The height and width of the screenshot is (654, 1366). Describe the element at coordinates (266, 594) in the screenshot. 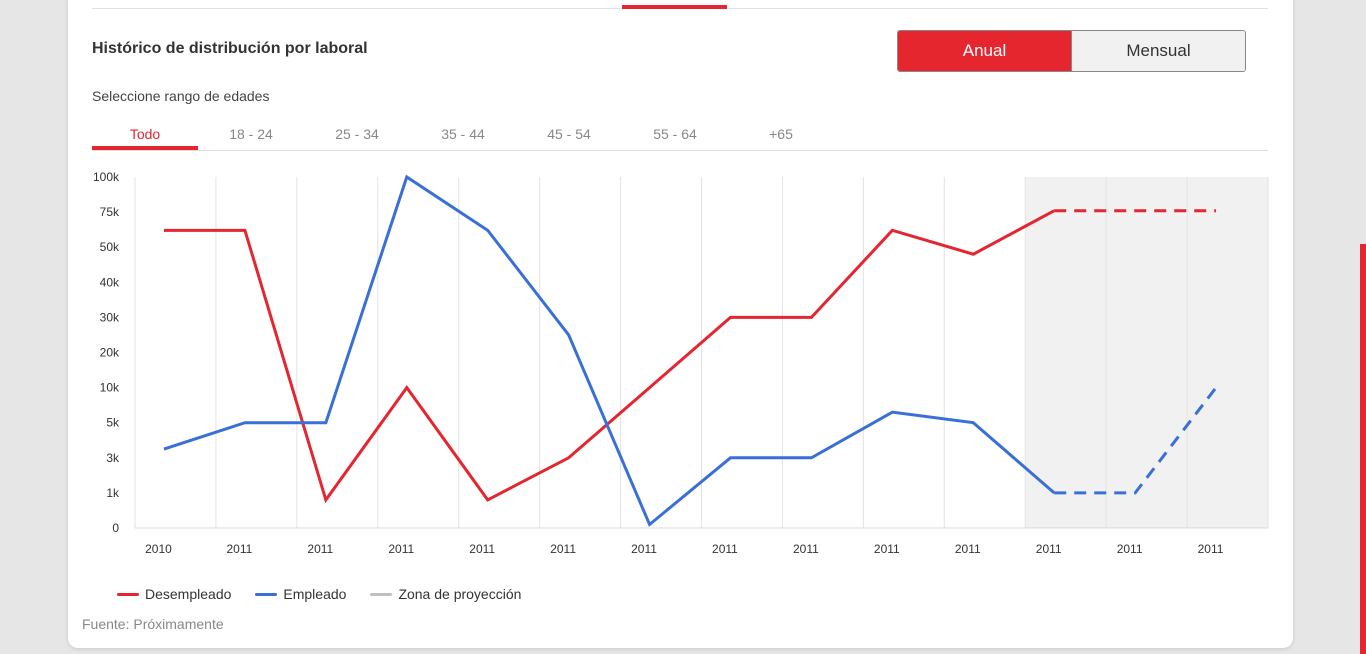

I see `legend-swatch-empleado` at that location.